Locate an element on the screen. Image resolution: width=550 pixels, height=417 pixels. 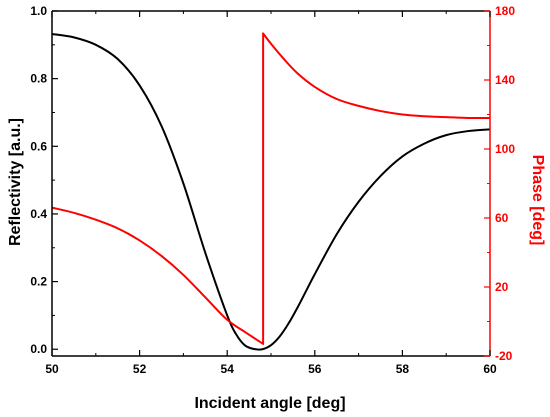
y2-tick-label: 180 is located at coordinates (505, 11).